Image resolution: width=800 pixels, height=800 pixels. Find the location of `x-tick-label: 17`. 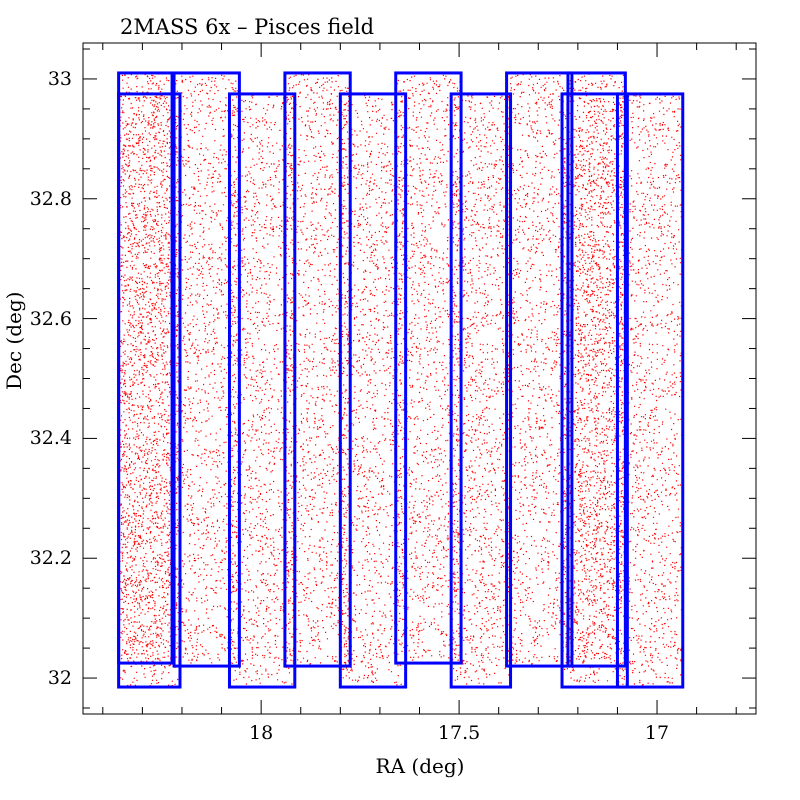

x-tick-label: 17 is located at coordinates (657, 733).